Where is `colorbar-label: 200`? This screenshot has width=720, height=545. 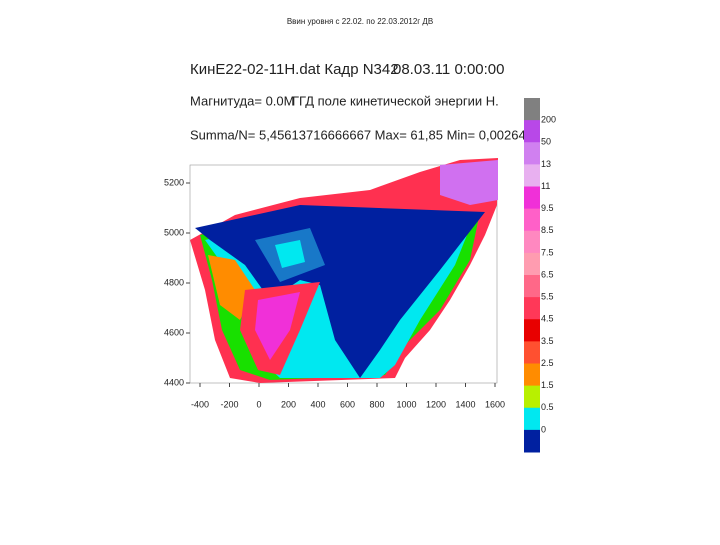
colorbar-label: 200 is located at coordinates (548, 120).